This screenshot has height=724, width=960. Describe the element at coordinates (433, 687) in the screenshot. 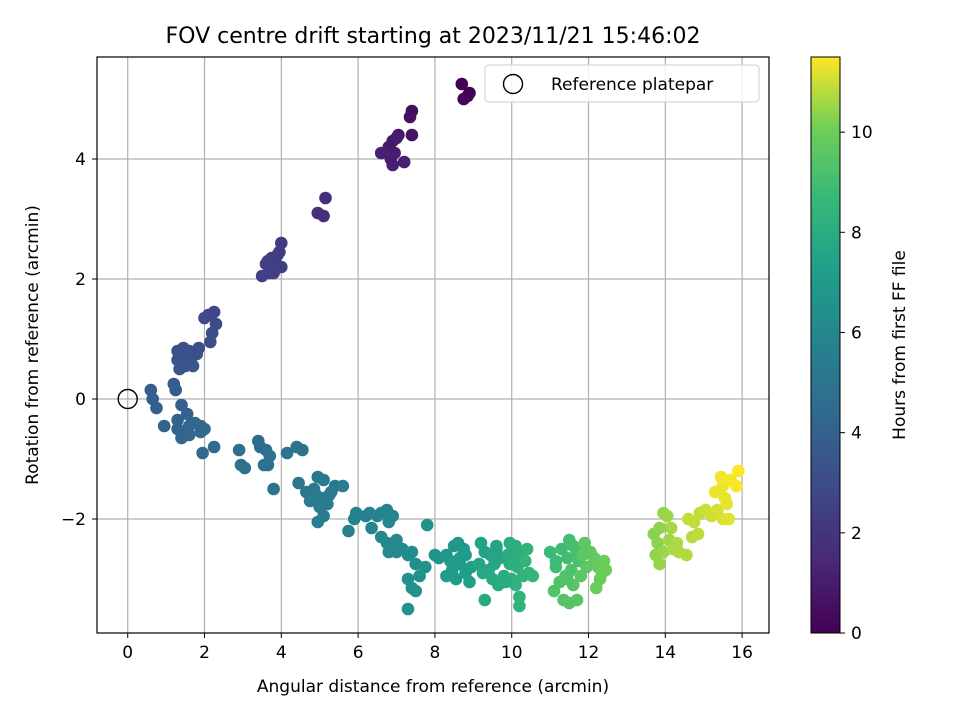

I see `x-axis-label: Angular distance from reference (arcmin)` at that location.